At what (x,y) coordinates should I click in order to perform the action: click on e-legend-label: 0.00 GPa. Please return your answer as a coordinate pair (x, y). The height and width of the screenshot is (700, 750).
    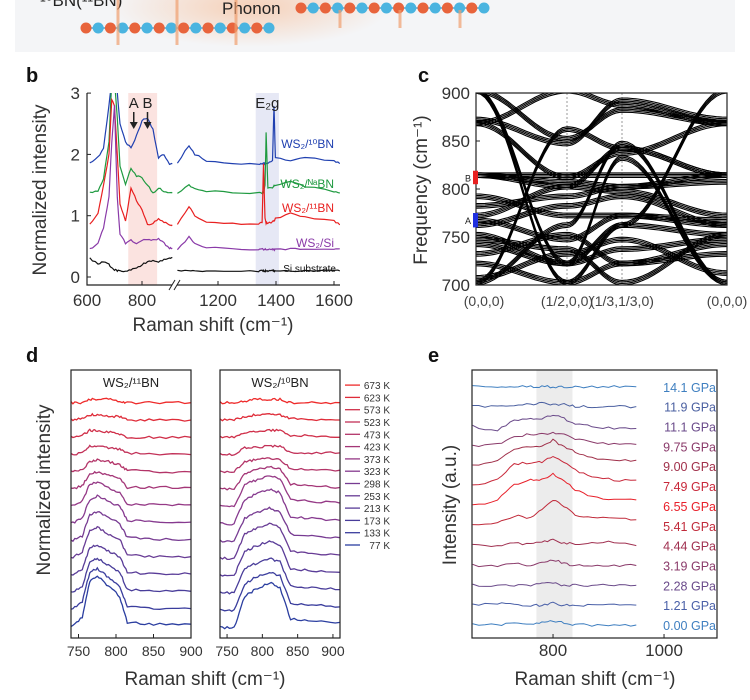
    Looking at the image, I should click on (689, 626).